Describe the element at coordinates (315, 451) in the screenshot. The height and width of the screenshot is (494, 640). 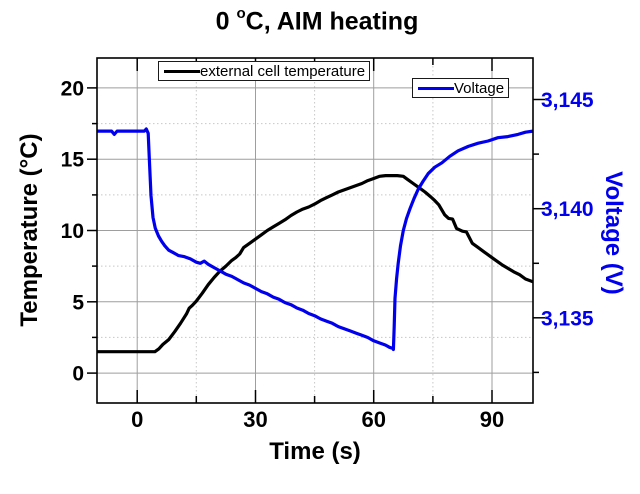
I see `x-axis-label: Time (s)` at that location.